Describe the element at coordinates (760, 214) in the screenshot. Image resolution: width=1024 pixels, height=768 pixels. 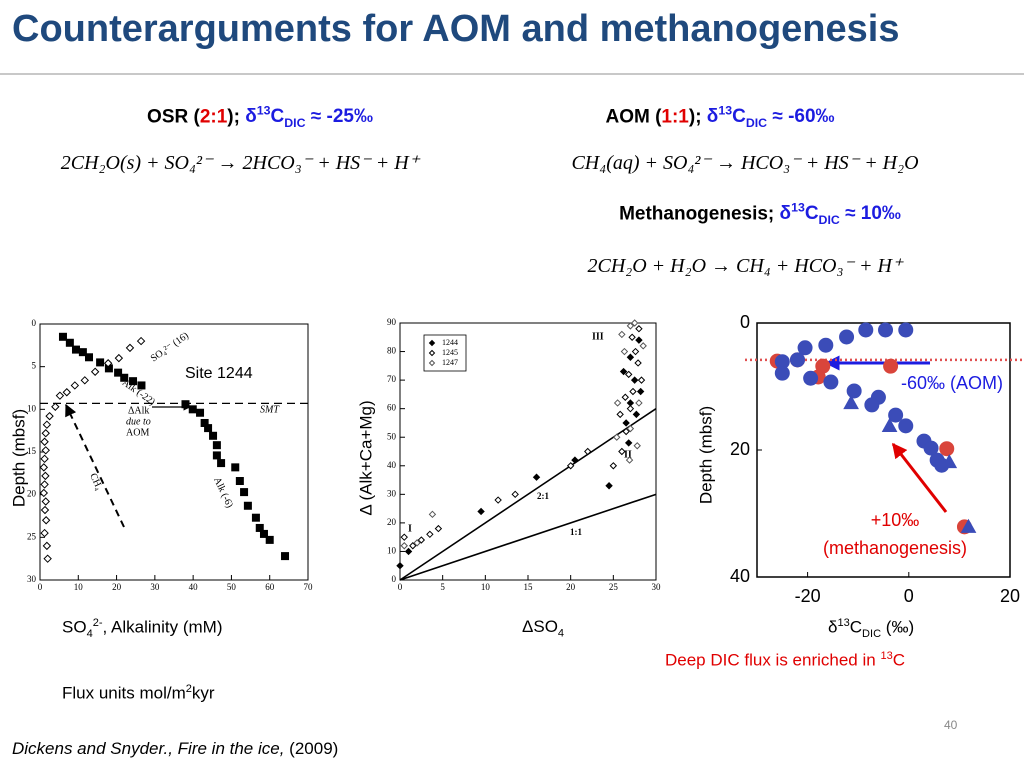
I see `reaction-heading: Methanogenesis; δ13CDIC ≈ 10‰` at that location.